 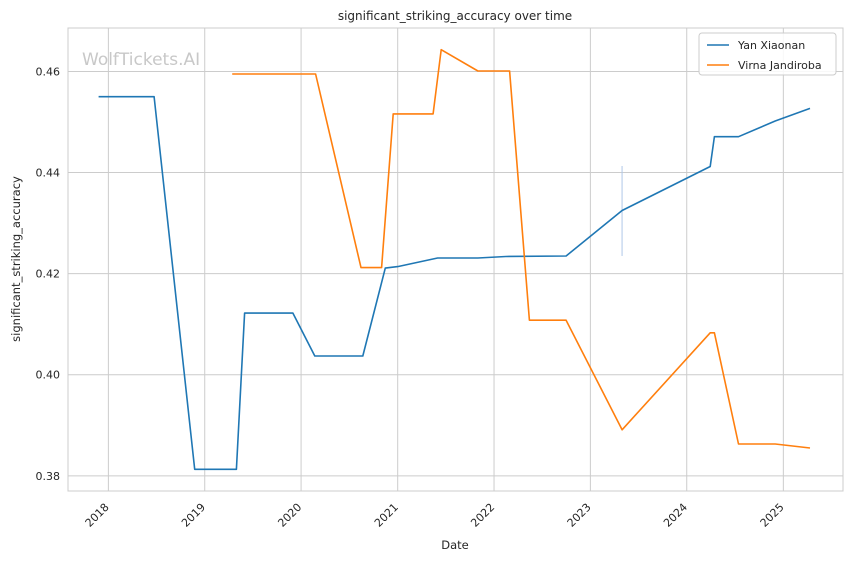 What do you see at coordinates (48, 375) in the screenshot?
I see `y-tick-label: 0.40` at bounding box center [48, 375].